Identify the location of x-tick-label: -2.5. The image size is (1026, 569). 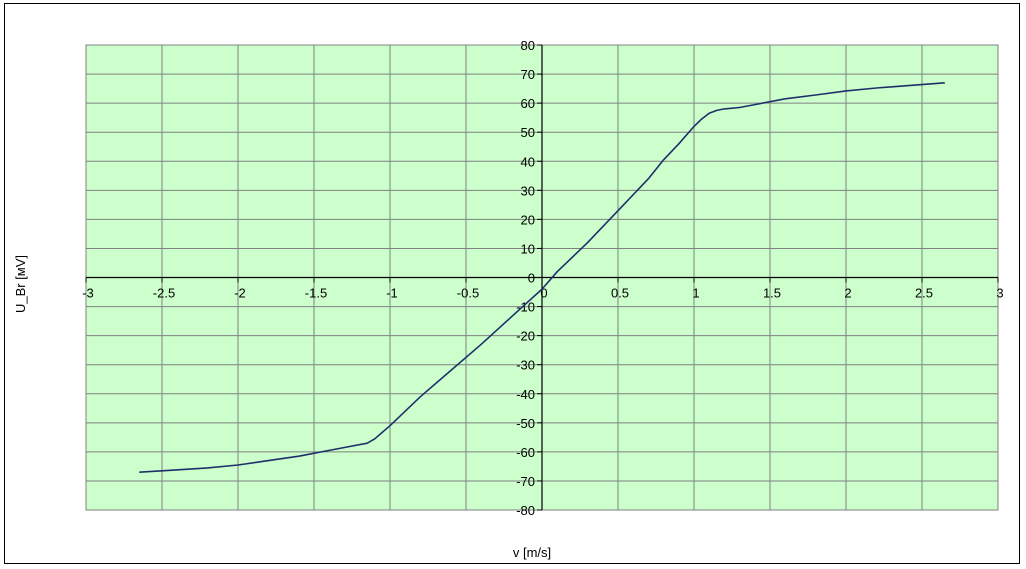
(164, 293).